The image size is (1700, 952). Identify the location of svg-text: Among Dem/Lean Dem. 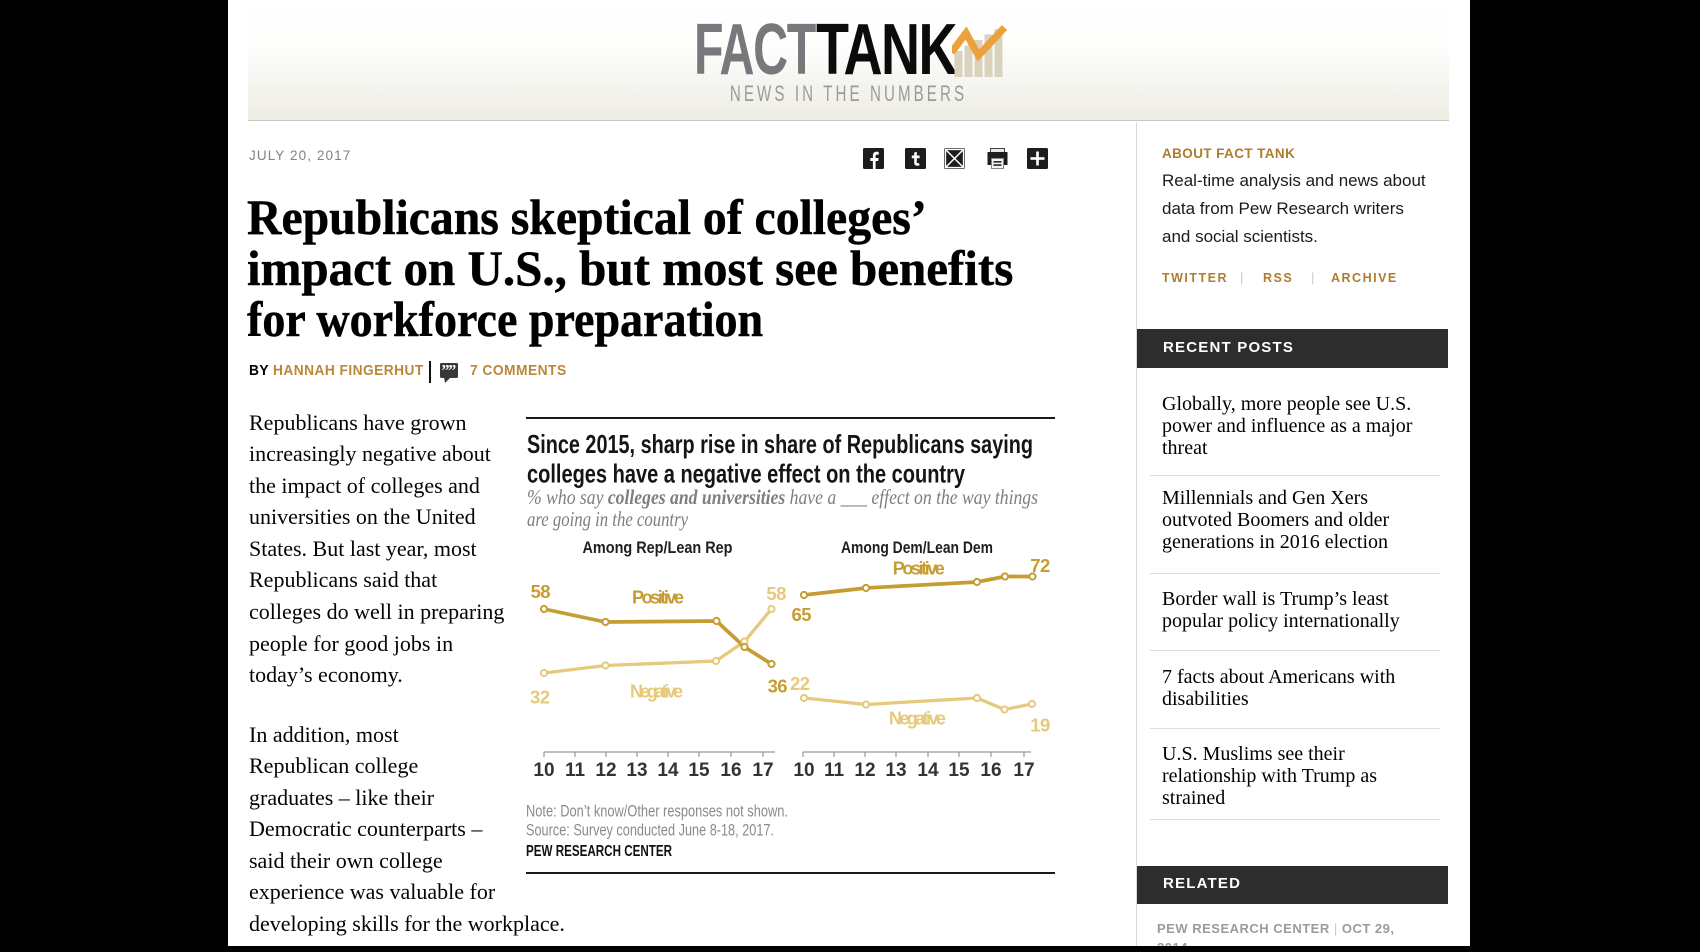
(917, 547).